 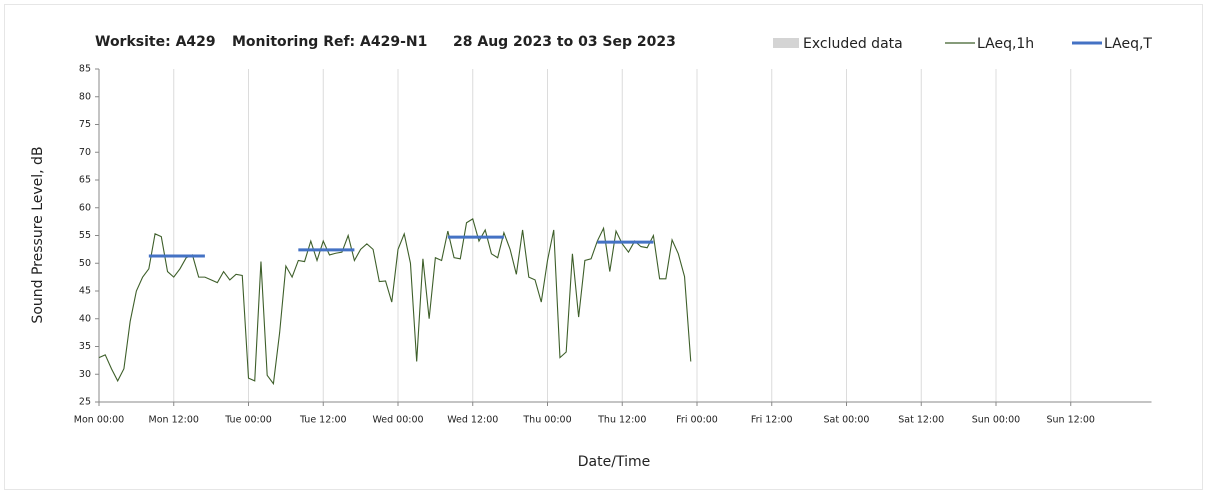 What do you see at coordinates (996, 420) in the screenshot?
I see `x-tick-label: Sun 00:00` at bounding box center [996, 420].